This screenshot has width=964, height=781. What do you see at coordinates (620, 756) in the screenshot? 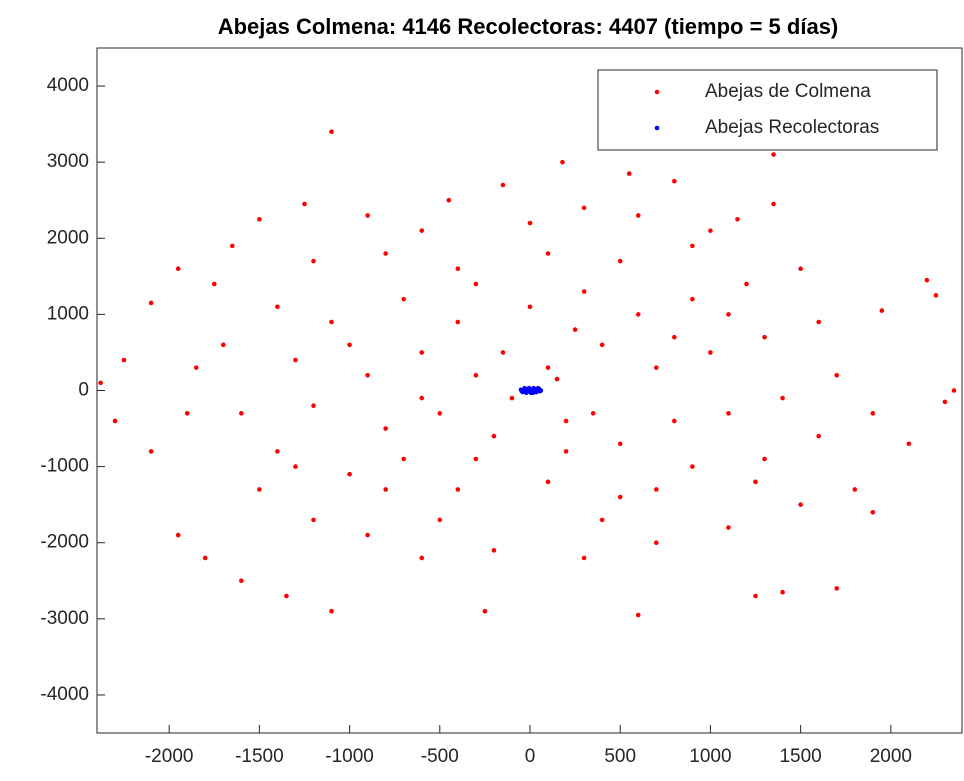
I see `x-tick-label: 500` at bounding box center [620, 756].